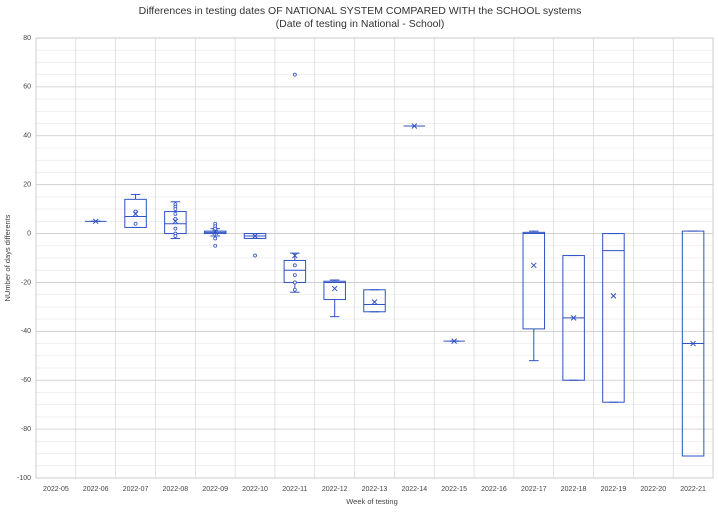 This screenshot has width=718, height=512. What do you see at coordinates (24, 478) in the screenshot?
I see `y-tick-label: -100` at bounding box center [24, 478].